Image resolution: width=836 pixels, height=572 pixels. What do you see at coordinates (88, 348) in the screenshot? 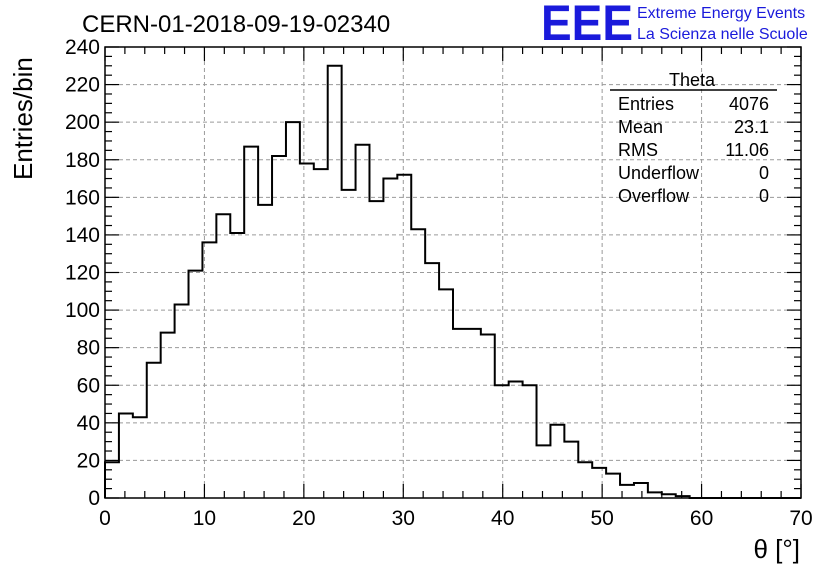
I see `y-tick-label: 80` at bounding box center [88, 348].